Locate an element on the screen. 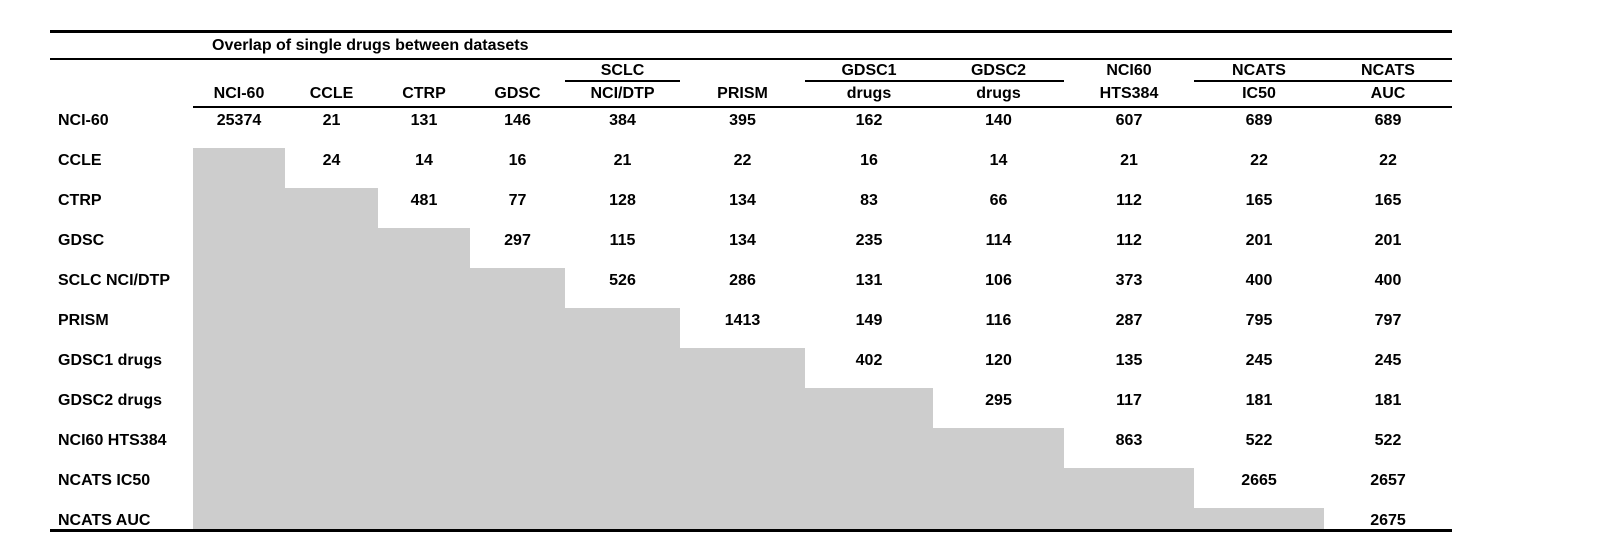  matrix-cell: 115 is located at coordinates (622, 240).